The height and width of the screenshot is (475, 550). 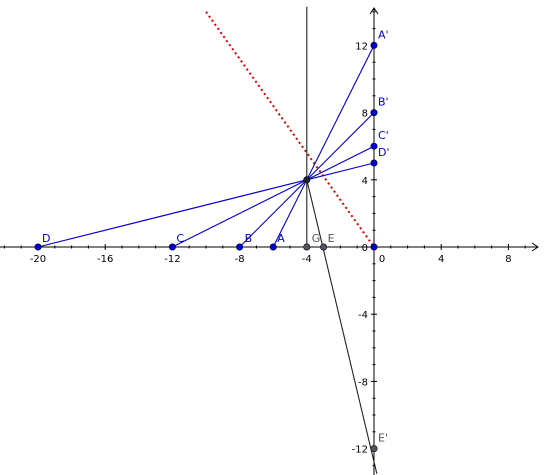 I want to click on point-D-prime, so click(x=374, y=163).